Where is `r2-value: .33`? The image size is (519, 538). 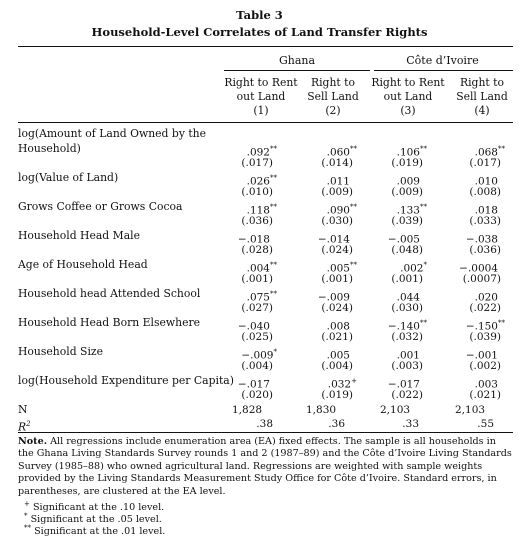
r2-value: .33 is located at coordinates (410, 424).